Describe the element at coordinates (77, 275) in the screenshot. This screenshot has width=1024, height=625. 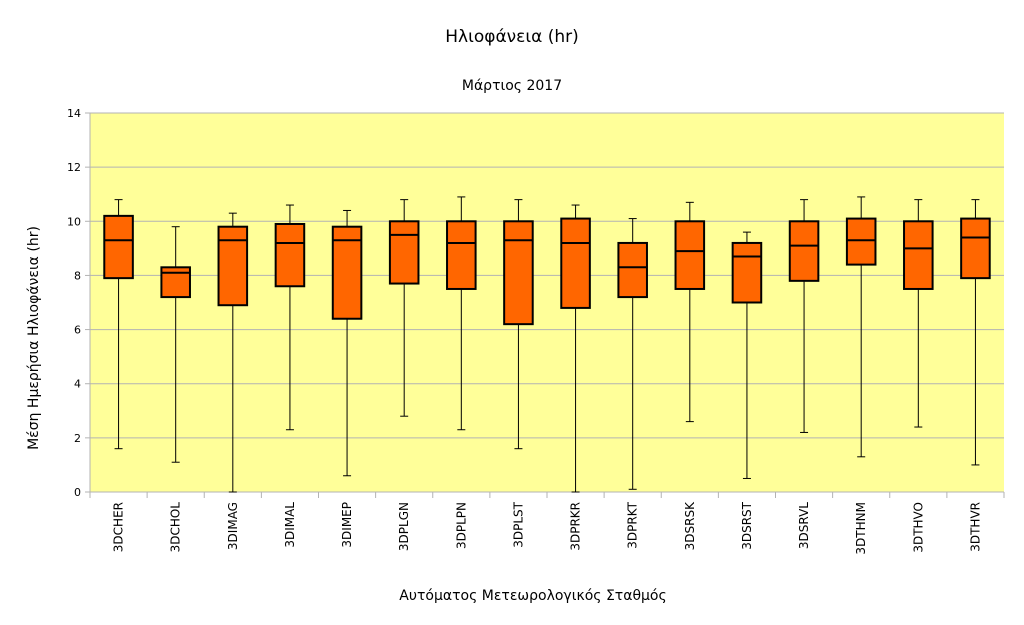
I see `y-tick-label: 8` at that location.